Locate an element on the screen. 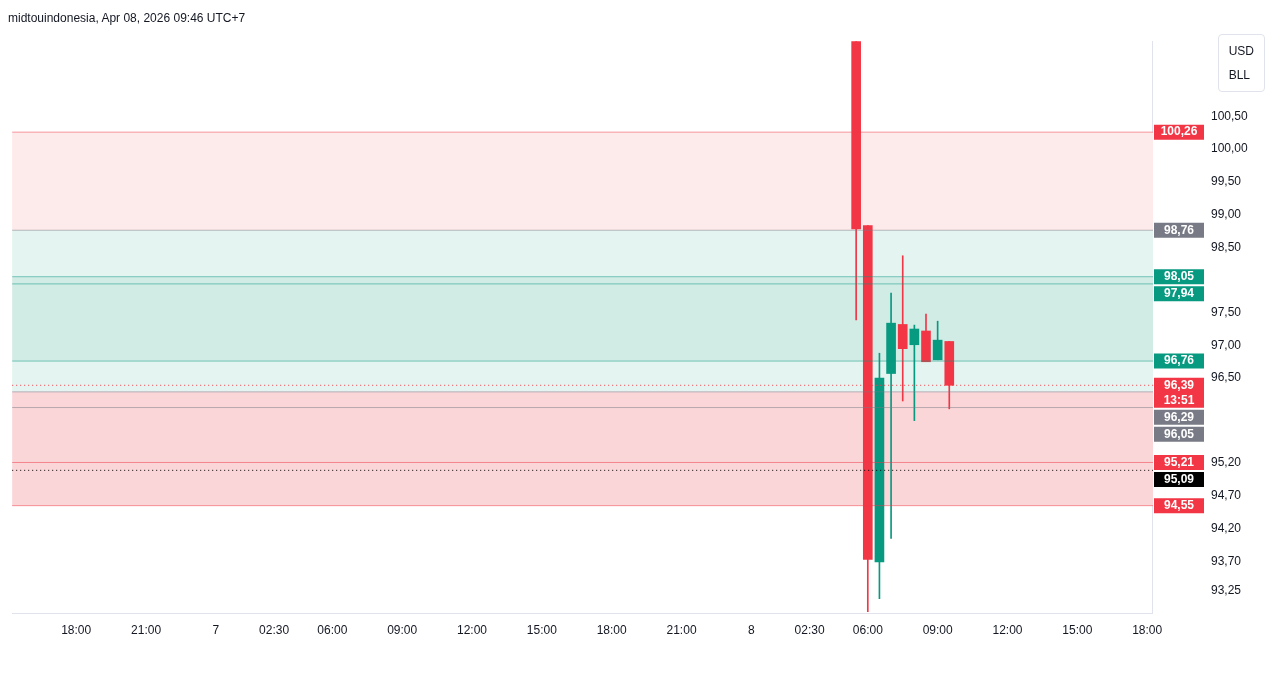  y-tick-label: 100,00 is located at coordinates (1230, 148).